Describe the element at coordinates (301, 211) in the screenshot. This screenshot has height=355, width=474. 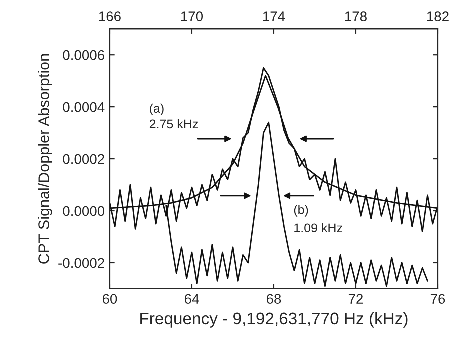
I see `annotation: (b)` at that location.